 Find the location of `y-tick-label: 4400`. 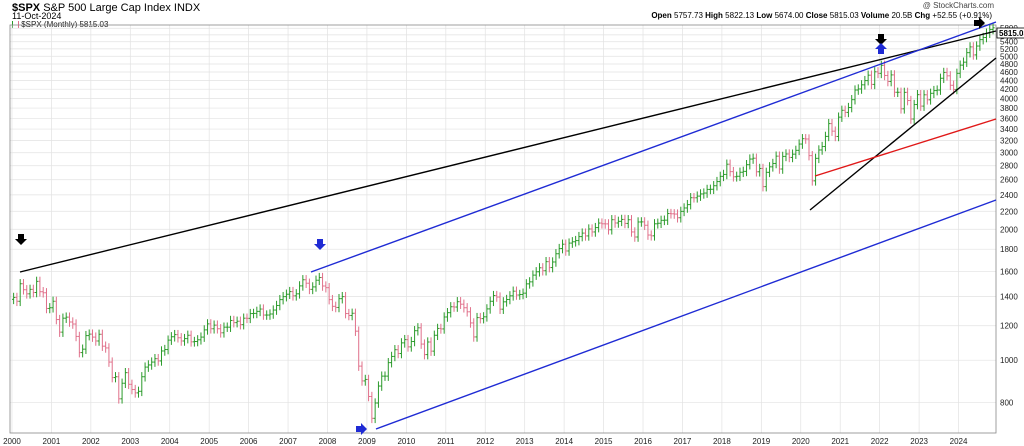

y-tick-label: 4400 is located at coordinates (1009, 80).